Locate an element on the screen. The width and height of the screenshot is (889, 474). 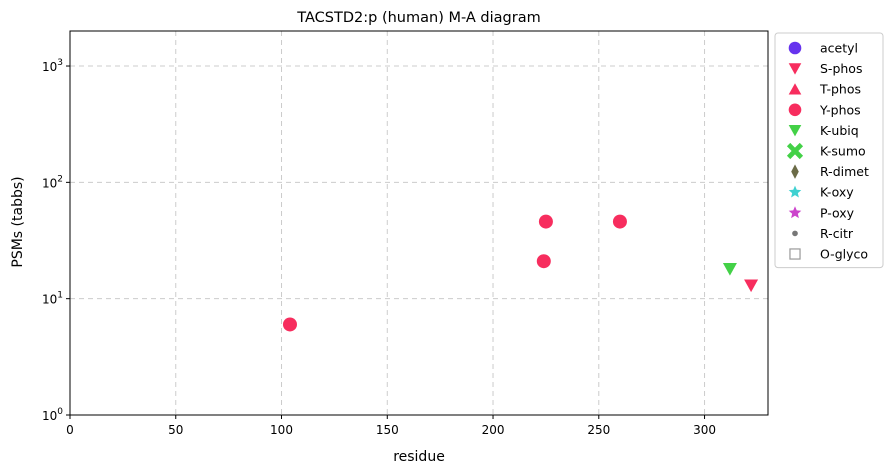
x-tick-label: 0 is located at coordinates (70, 430).